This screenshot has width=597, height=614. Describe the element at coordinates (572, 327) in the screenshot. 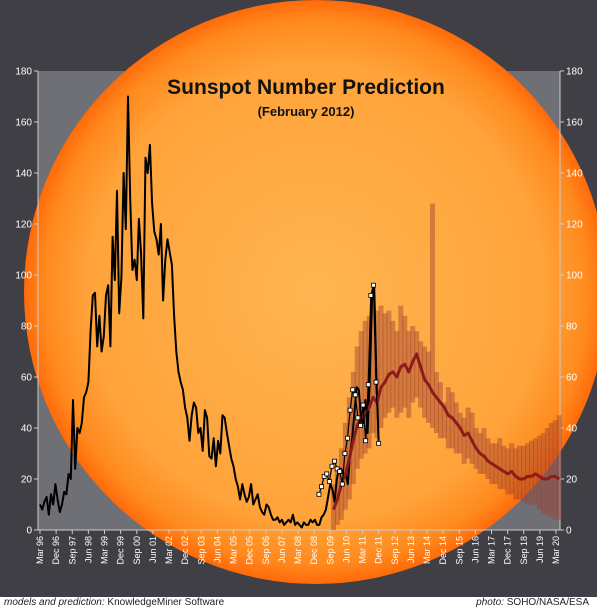

I see `y-tick-label-right: 80` at that location.